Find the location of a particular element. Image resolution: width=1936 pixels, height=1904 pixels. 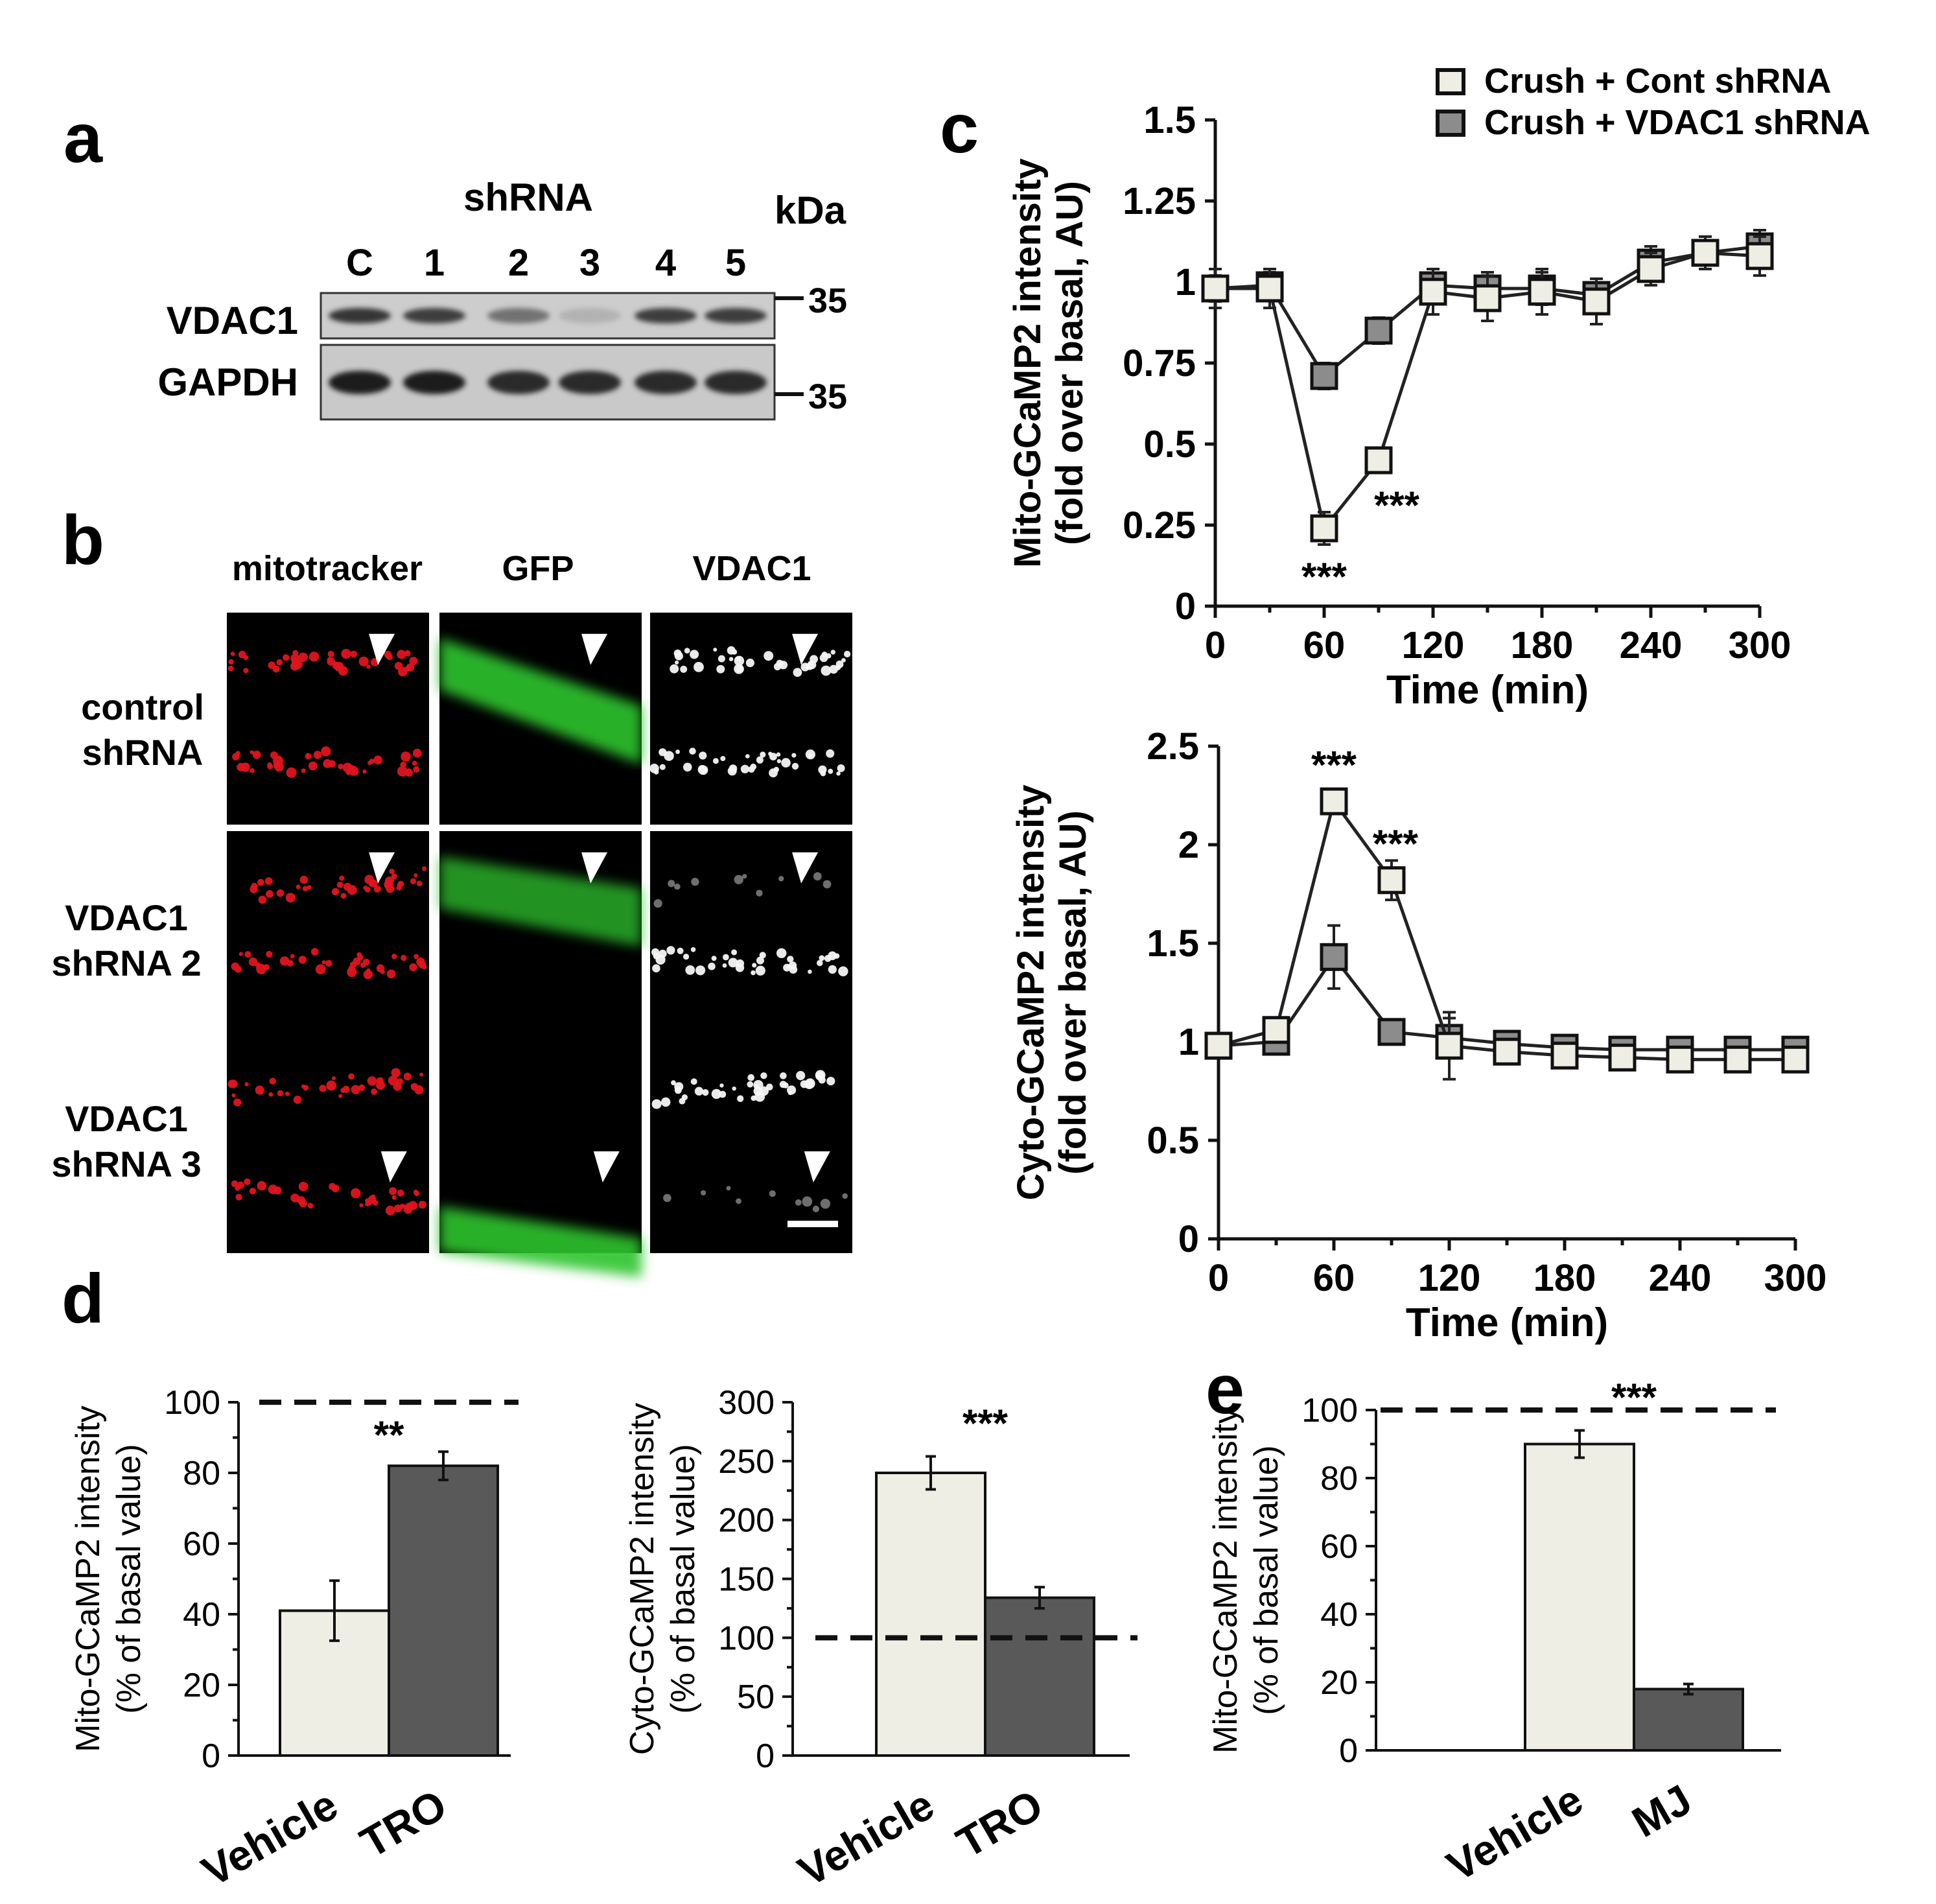

y-axis-label: Cyto-GCaMP2 intensity is located at coordinates (642, 1579).